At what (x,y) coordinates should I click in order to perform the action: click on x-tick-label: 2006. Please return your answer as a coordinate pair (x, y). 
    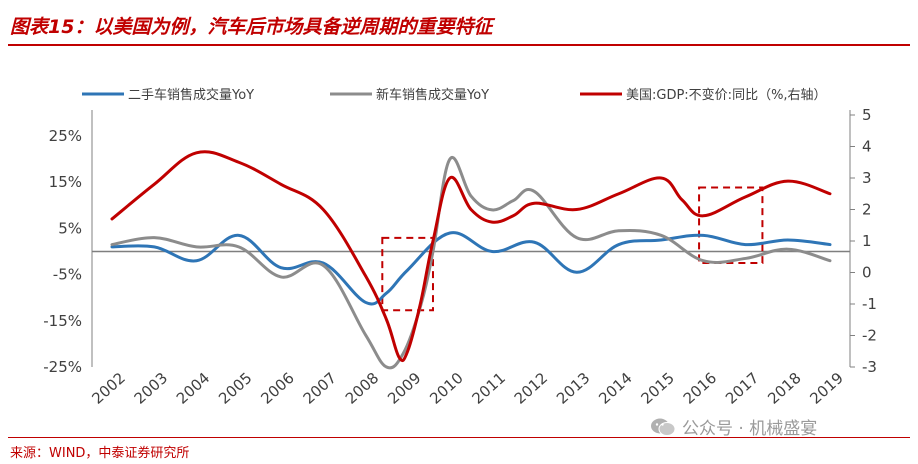
    Looking at the image, I should click on (277, 388).